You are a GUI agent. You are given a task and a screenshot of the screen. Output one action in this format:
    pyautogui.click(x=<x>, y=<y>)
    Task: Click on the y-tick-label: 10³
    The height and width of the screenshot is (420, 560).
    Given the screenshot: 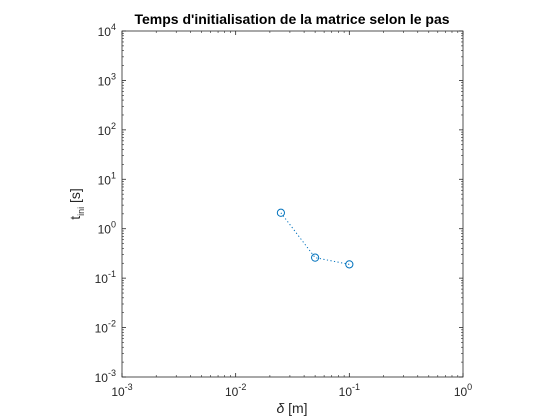 What is the action you would take?
    pyautogui.click(x=107, y=79)
    